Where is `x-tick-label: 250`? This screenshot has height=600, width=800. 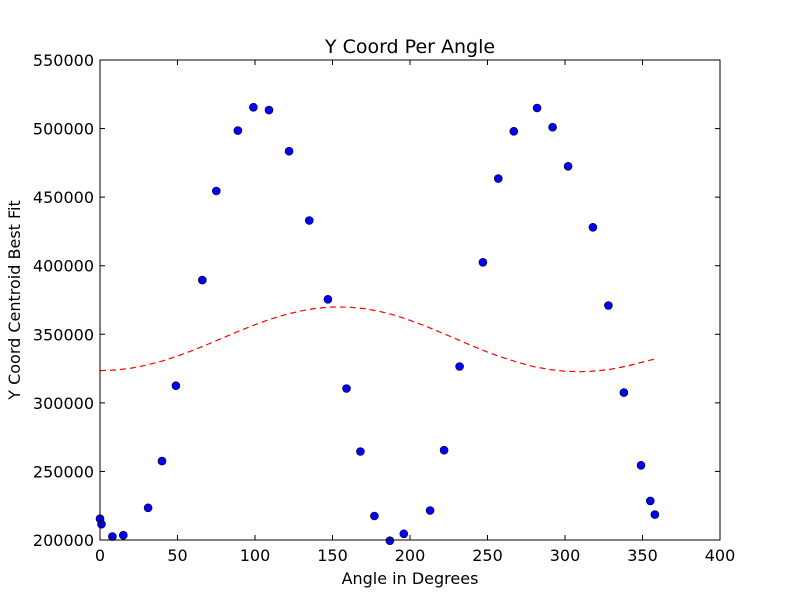 x-tick-label: 250 is located at coordinates (487, 555).